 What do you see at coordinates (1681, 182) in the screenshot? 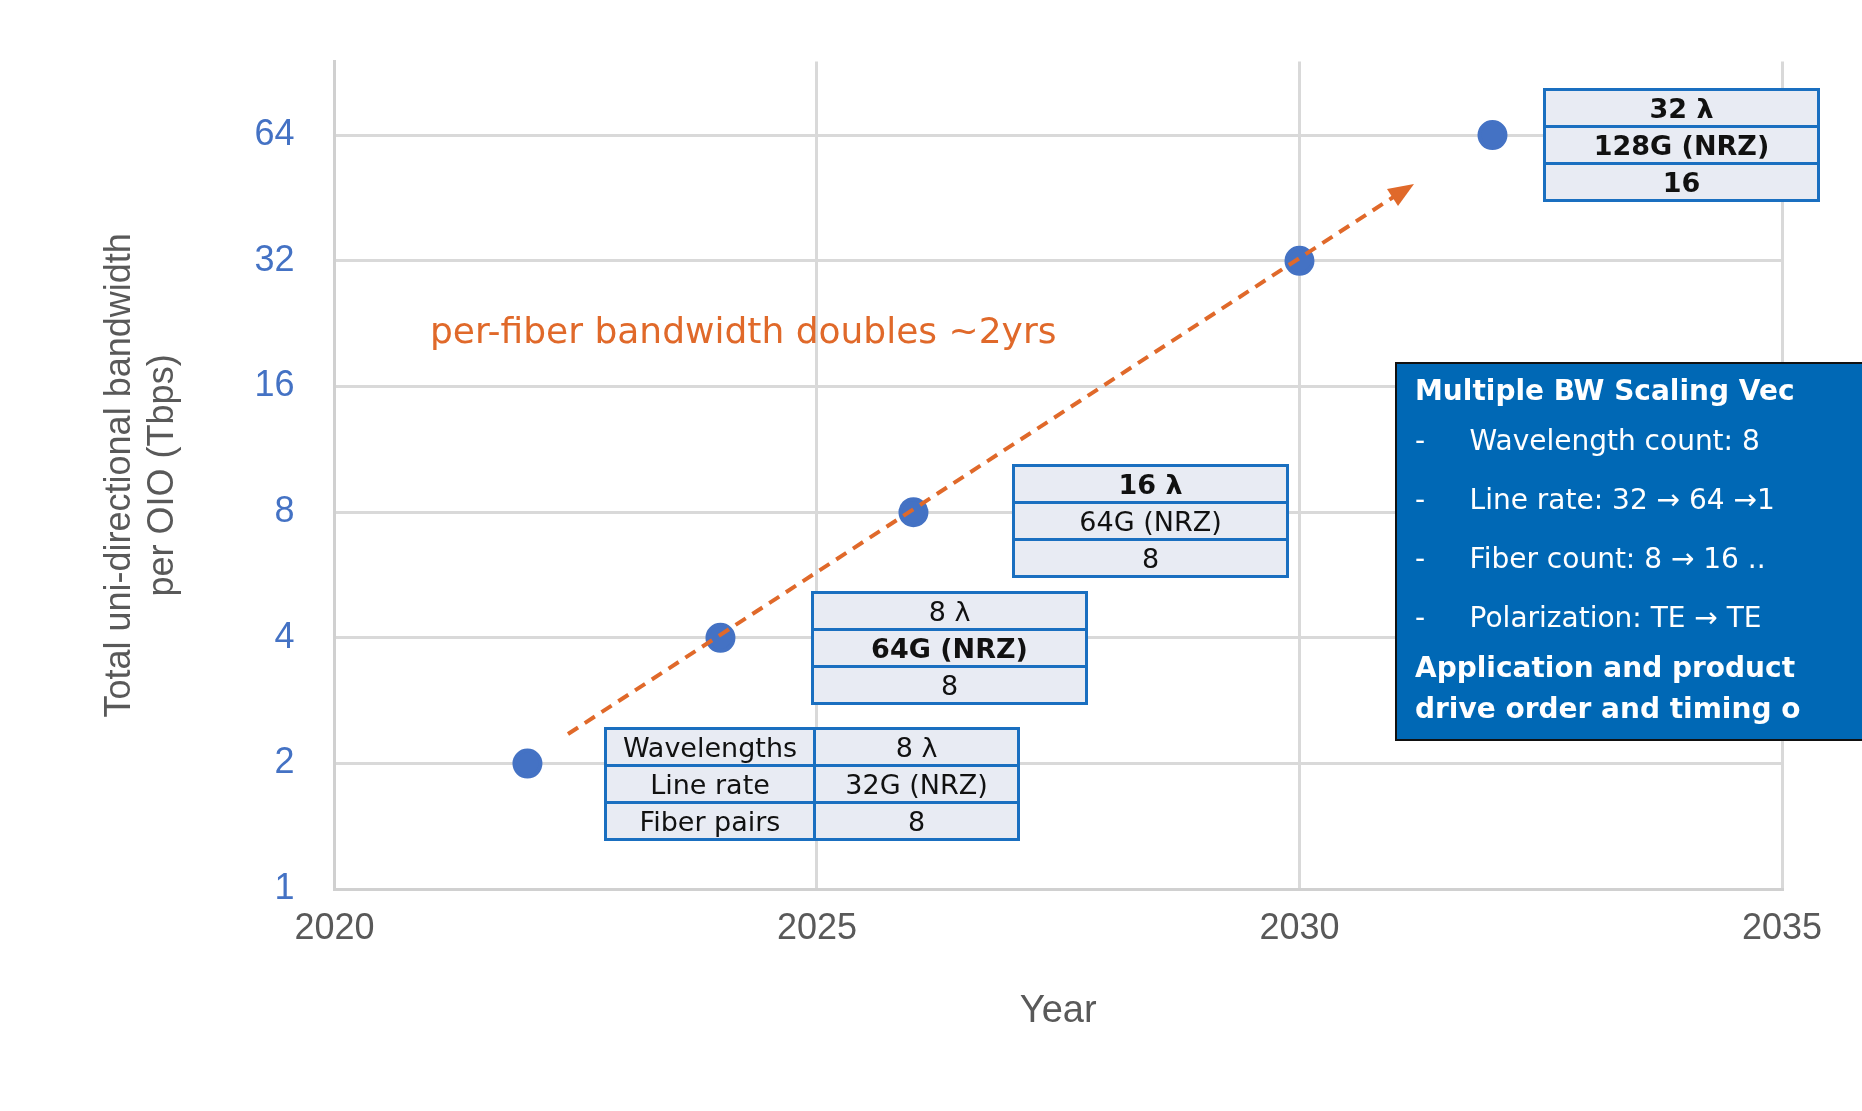
I see `annotation: 16` at bounding box center [1681, 182].